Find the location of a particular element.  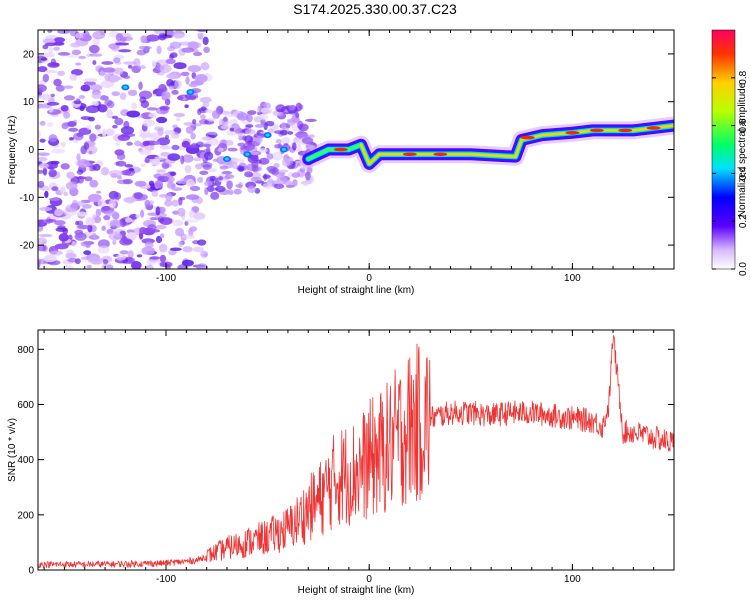

chart-title: S174.2025.330.00.37.C23 is located at coordinates (375, 9).